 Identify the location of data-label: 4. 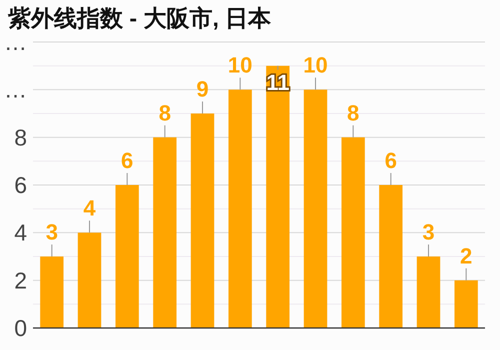
(89, 208).